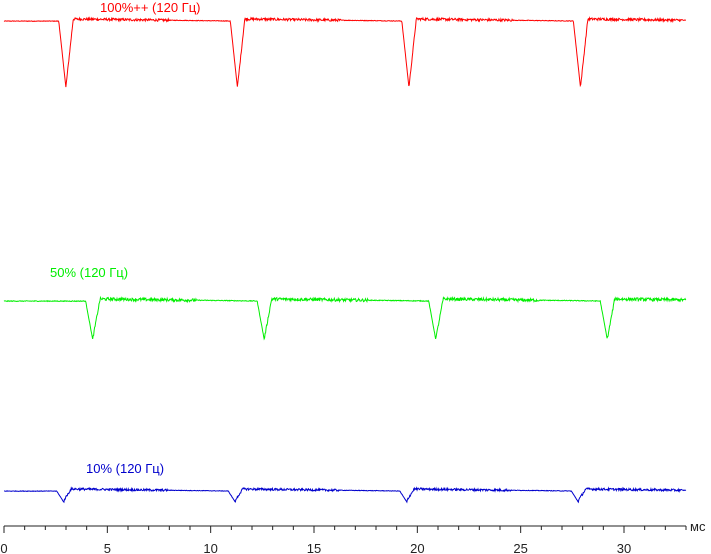 Image resolution: width=711 pixels, height=554 pixels. Describe the element at coordinates (107, 547) in the screenshot. I see `x-tick-label: 5` at that location.